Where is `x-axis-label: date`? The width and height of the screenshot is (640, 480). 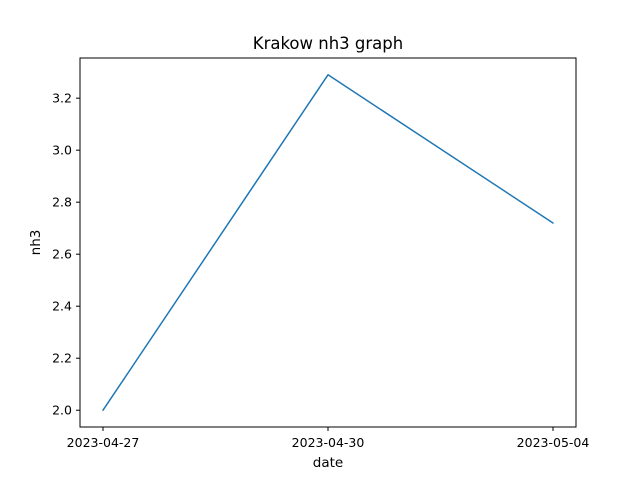
x-axis-label: date is located at coordinates (328, 463).